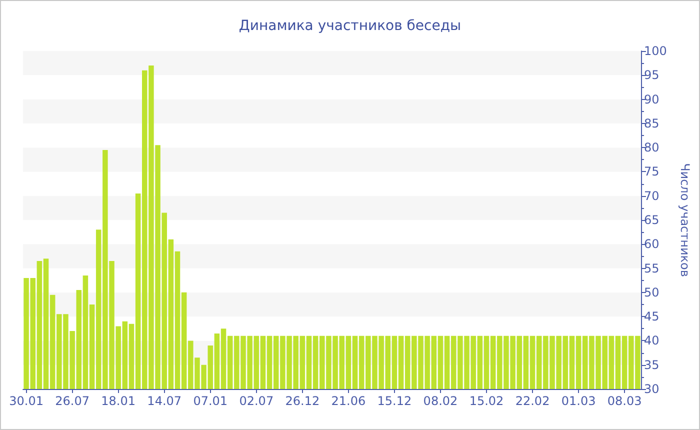  I want to click on x-tick-label: 22.02, so click(532, 401).